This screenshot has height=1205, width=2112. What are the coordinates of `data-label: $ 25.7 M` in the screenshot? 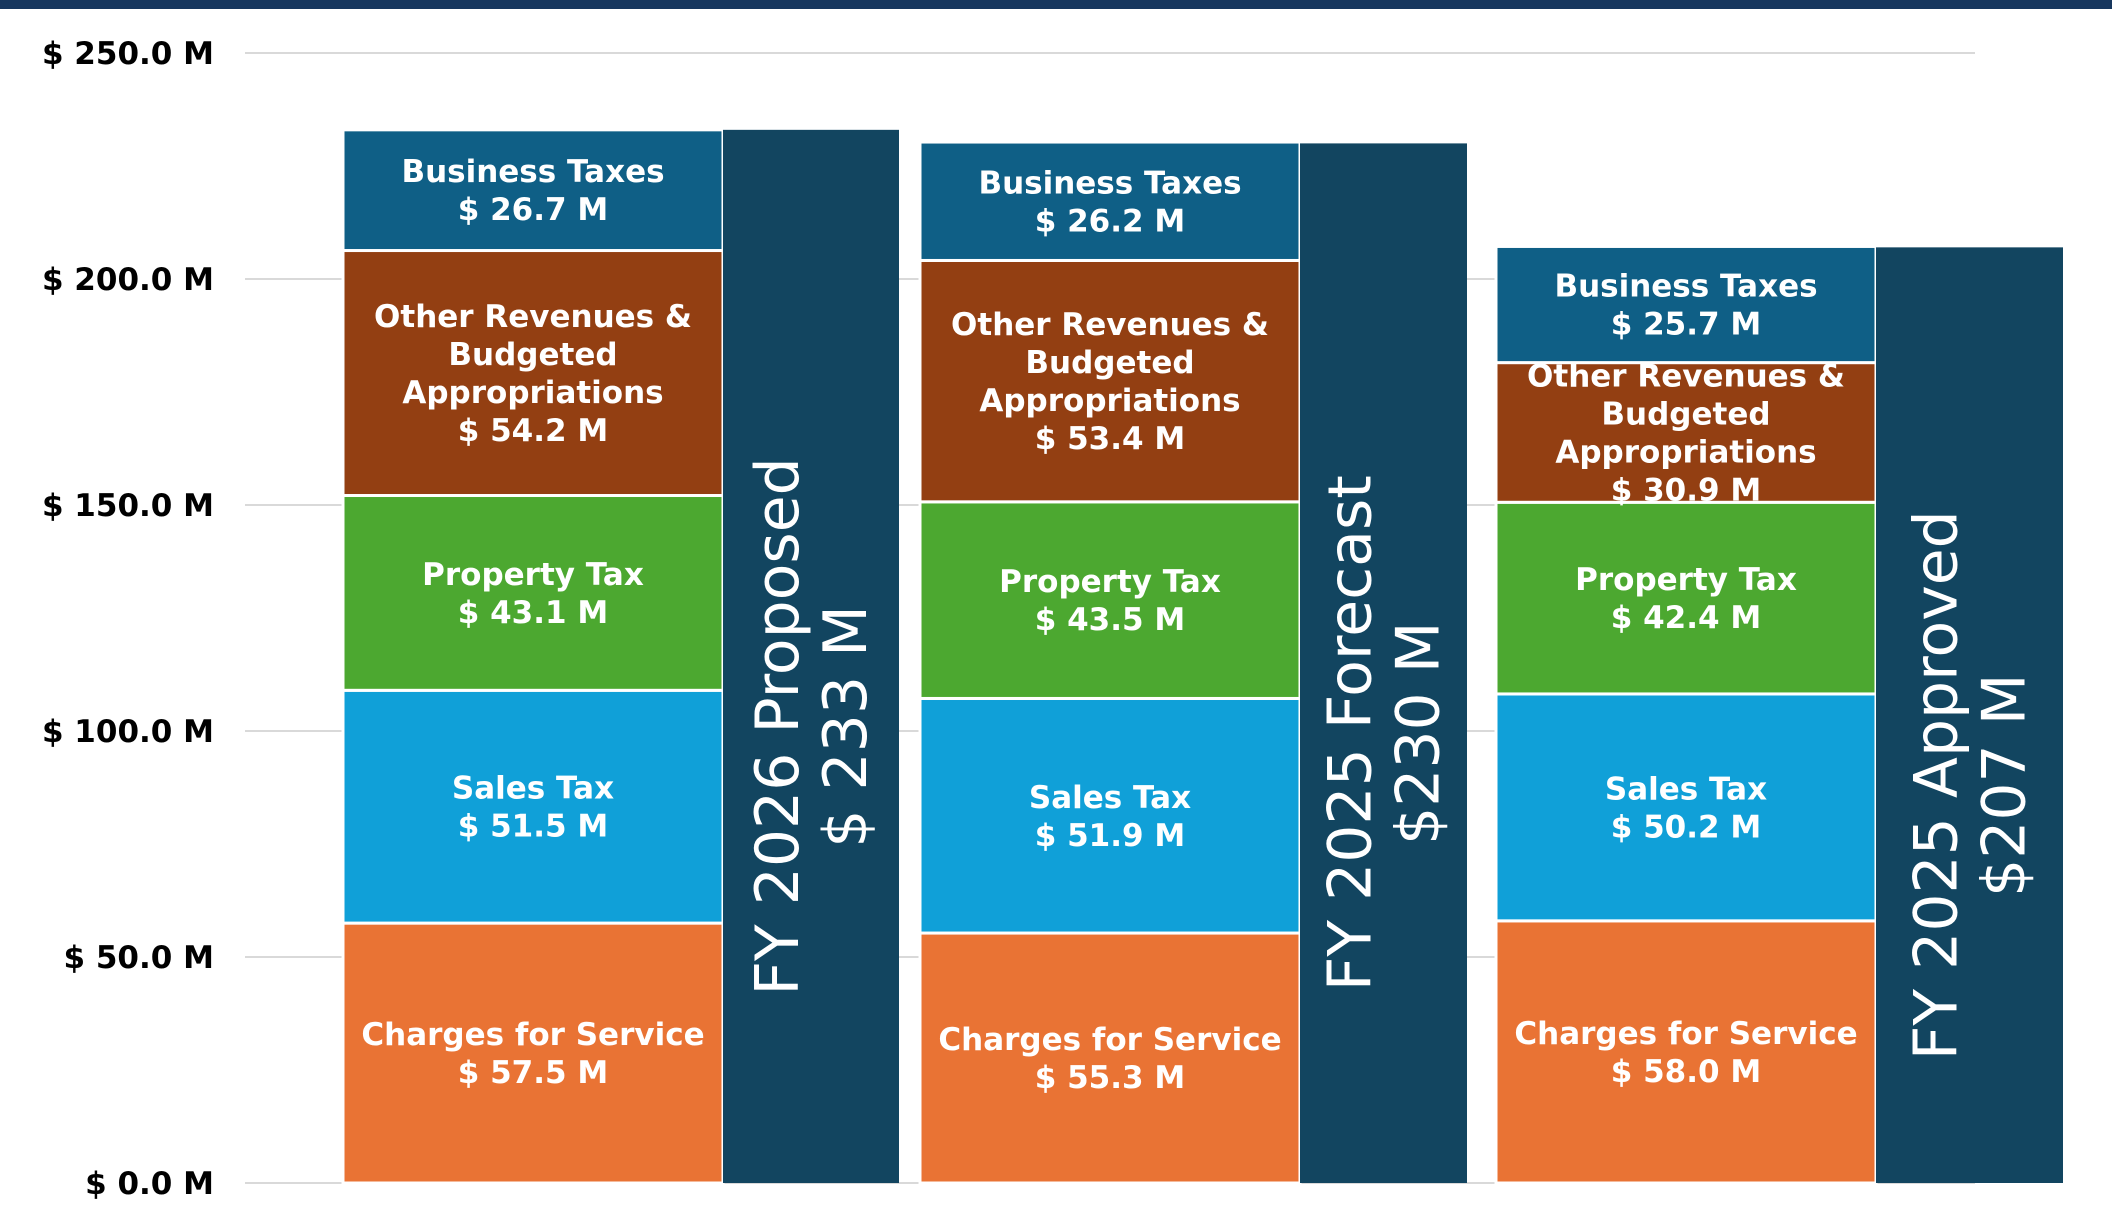 It's located at (1686, 325).